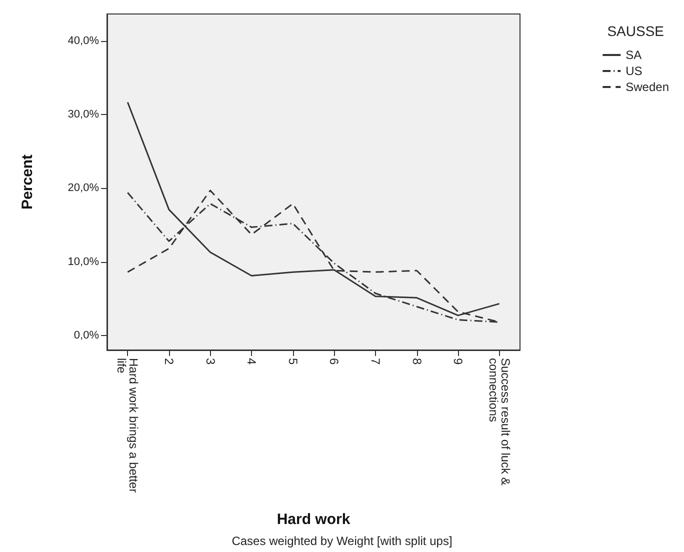 Image resolution: width=684 pixels, height=552 pixels. What do you see at coordinates (27, 182) in the screenshot?
I see `y-axis-title: Percent` at bounding box center [27, 182].